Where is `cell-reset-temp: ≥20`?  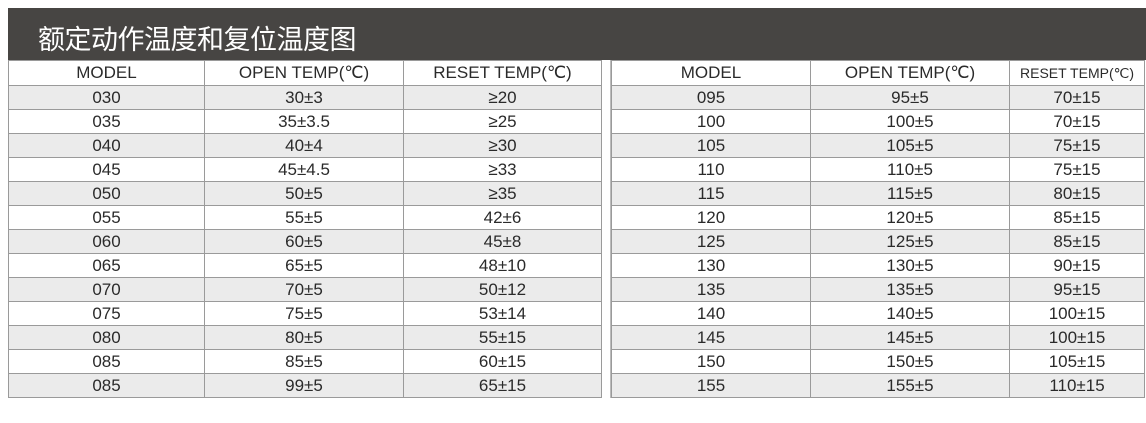
cell-reset-temp: ≥20 is located at coordinates (502, 97).